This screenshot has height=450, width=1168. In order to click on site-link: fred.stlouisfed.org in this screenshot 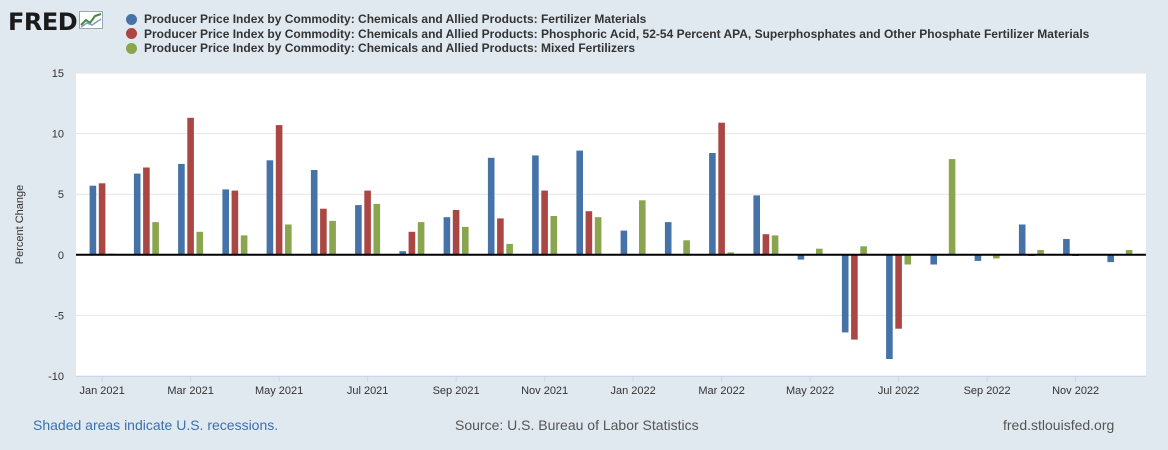, I will do `click(1059, 425)`.